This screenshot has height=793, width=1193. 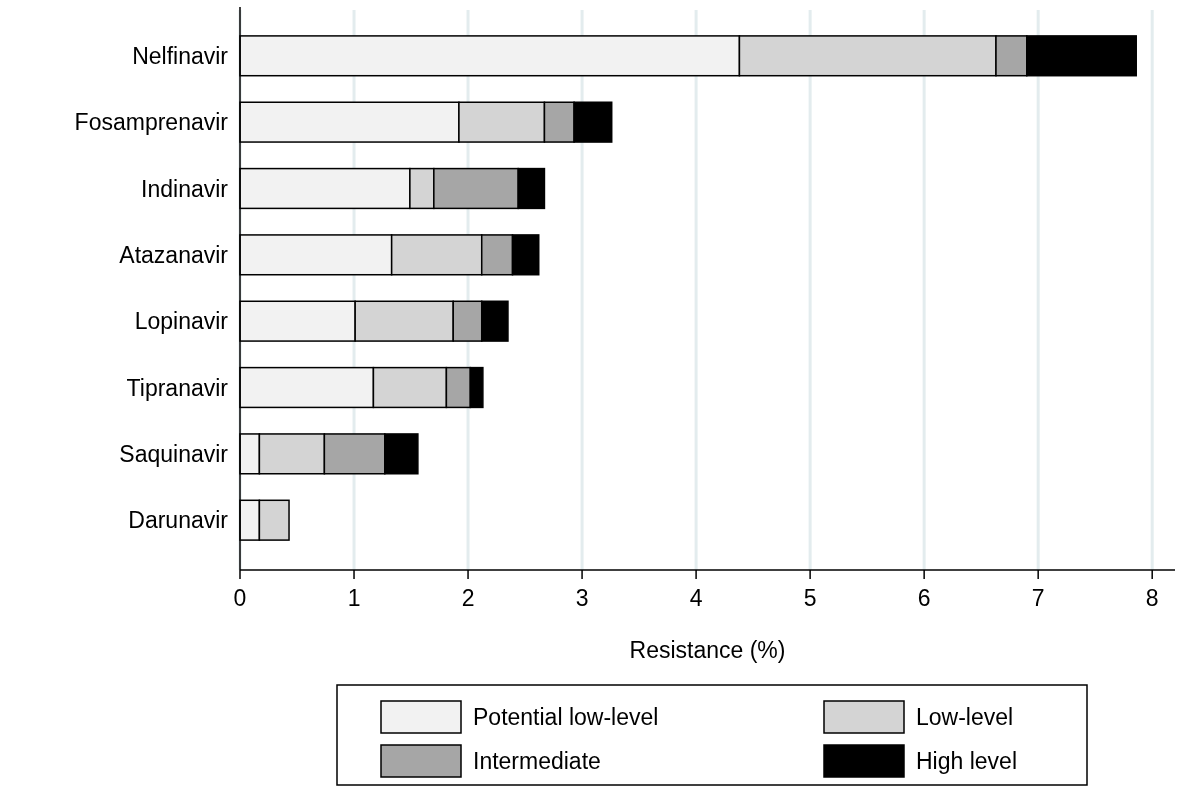 What do you see at coordinates (1152, 598) in the screenshot?
I see `x-tick-label: 8` at bounding box center [1152, 598].